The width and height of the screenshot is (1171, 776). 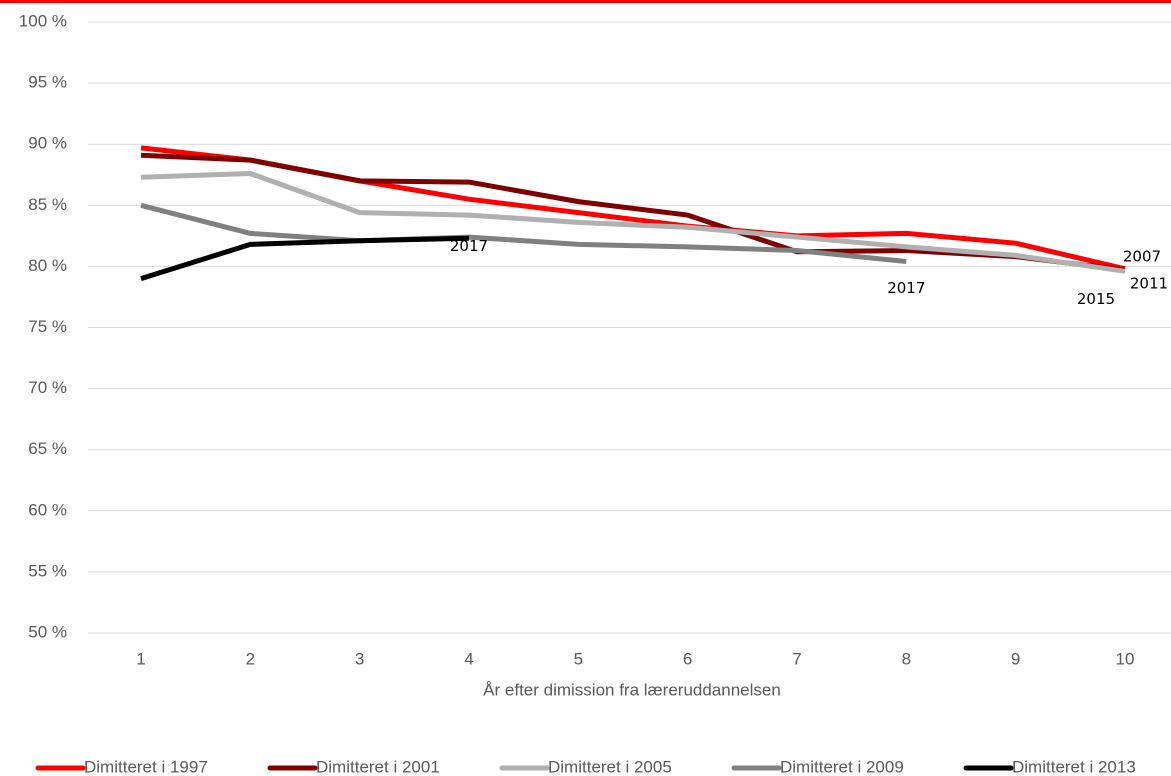 What do you see at coordinates (47, 631) in the screenshot?
I see `y-tick-label: 50 %` at bounding box center [47, 631].